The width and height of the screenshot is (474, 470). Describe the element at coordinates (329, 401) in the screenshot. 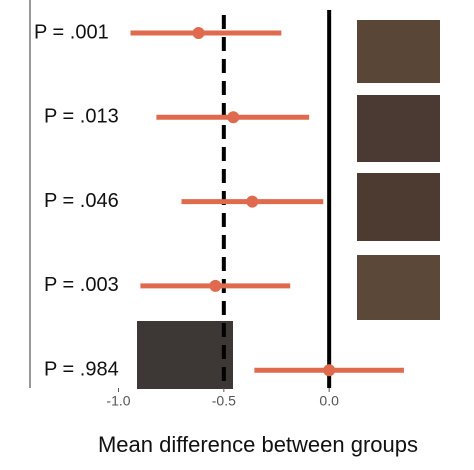

I see `x-tick-label: 0.0` at that location.